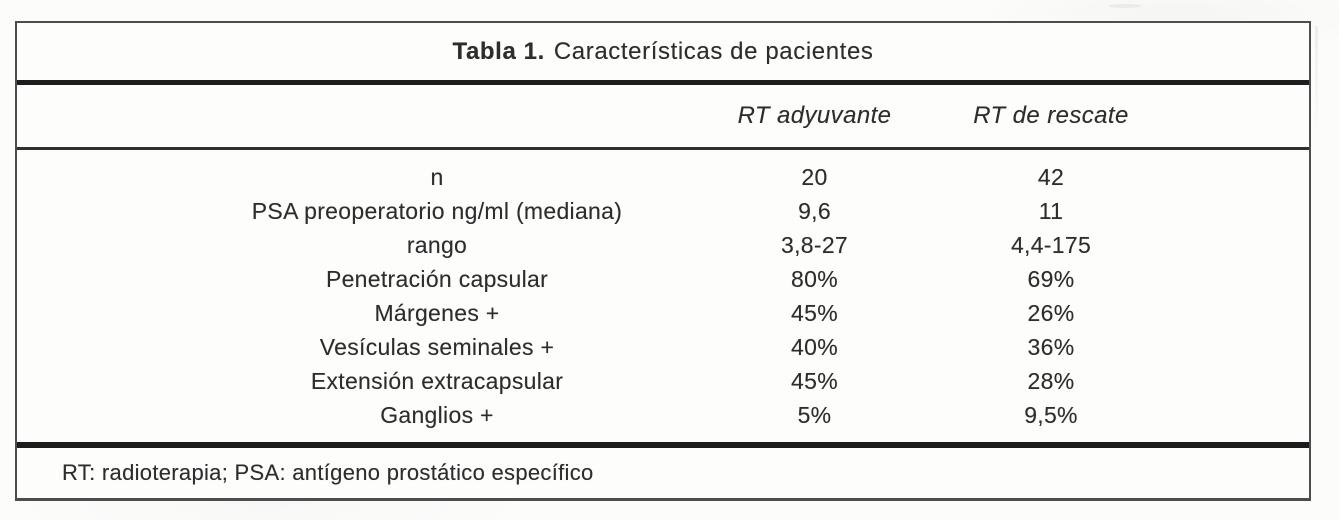 The image size is (1339, 520). What do you see at coordinates (814, 346) in the screenshot?
I see `cell-rt-adyuvante: 40%` at bounding box center [814, 346].